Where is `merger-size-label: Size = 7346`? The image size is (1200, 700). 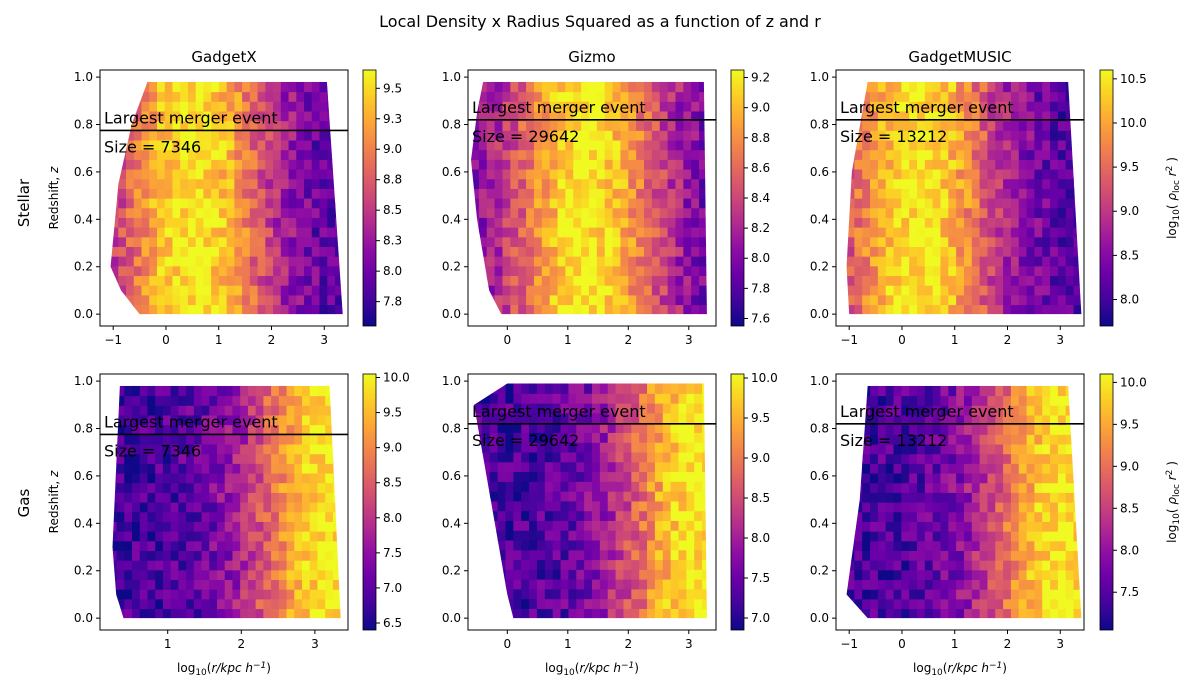
merger-size-label: Size = 7346 is located at coordinates (152, 146).